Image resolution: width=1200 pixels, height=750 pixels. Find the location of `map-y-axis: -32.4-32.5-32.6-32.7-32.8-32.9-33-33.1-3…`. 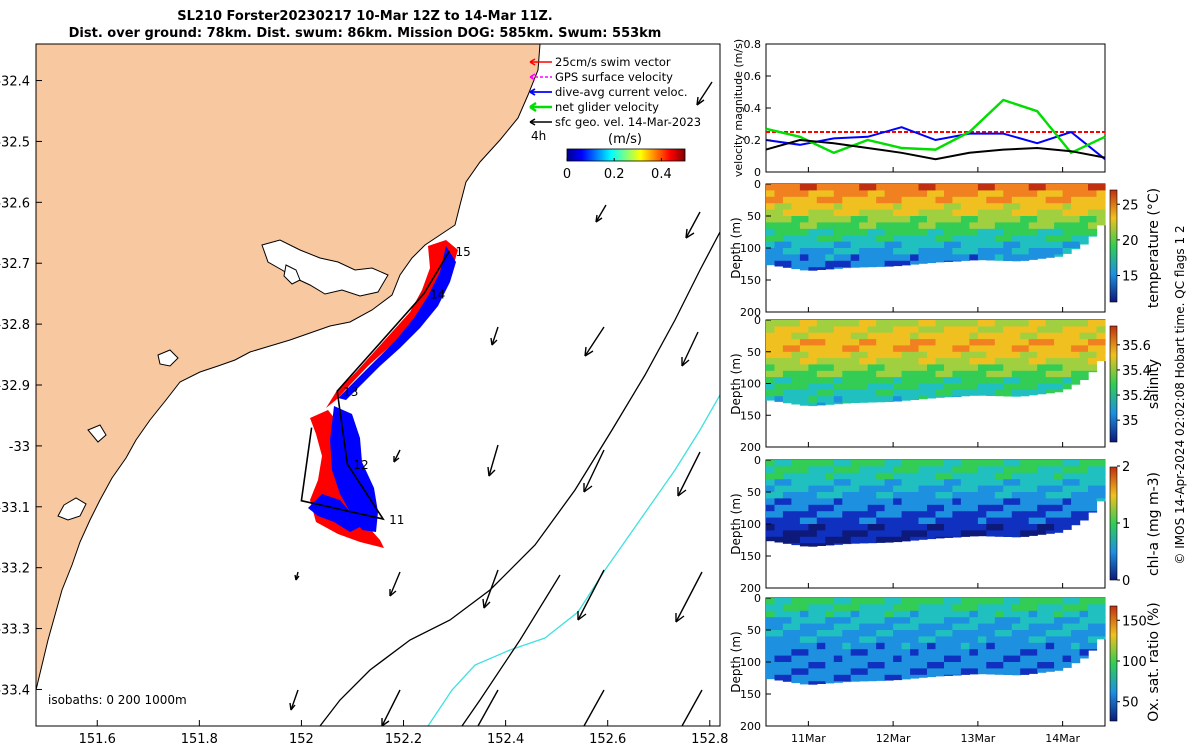

map-y-axis: -32.4-32.5-32.6-32.7-32.8-32.9-33-33.1-3… is located at coordinates (21, 386).